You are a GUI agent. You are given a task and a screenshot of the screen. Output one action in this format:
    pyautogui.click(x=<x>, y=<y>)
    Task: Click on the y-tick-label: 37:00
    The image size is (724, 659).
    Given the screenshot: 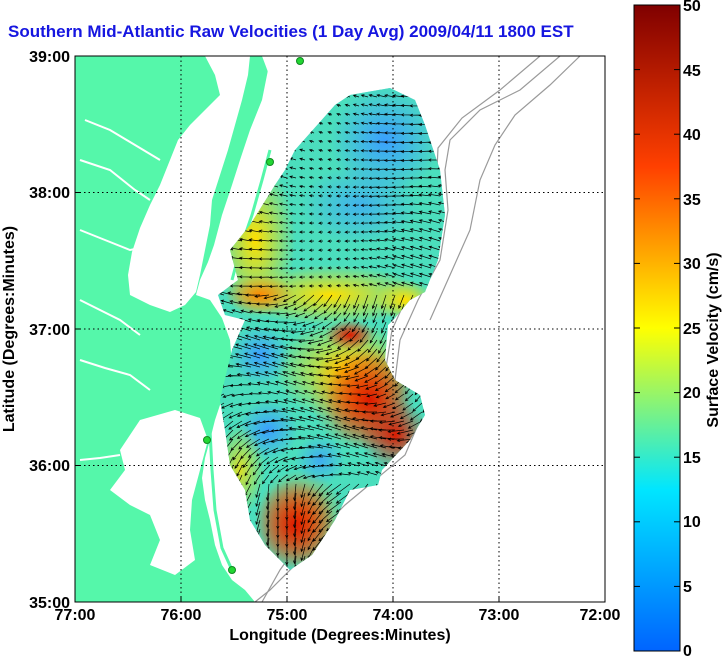 What is the action you would take?
    pyautogui.click(x=49, y=330)
    